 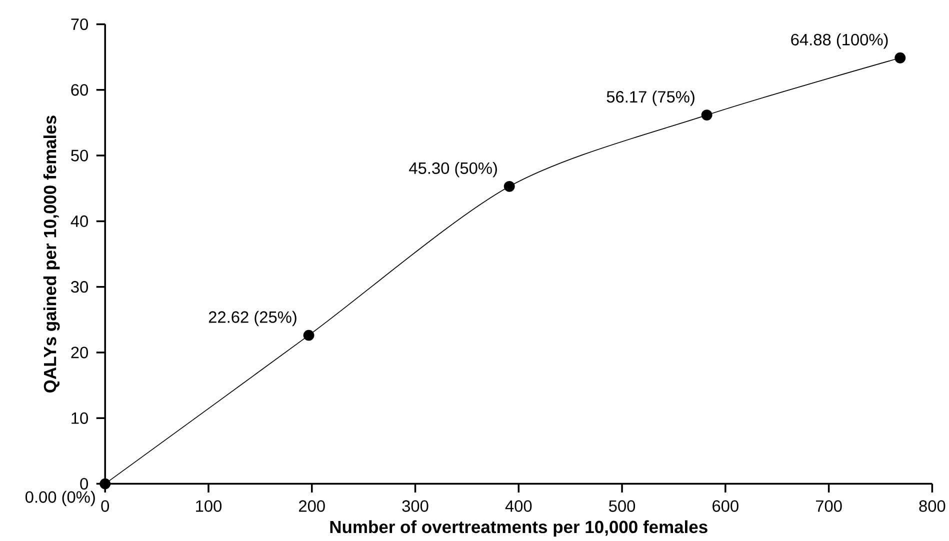 What do you see at coordinates (622, 506) in the screenshot?
I see `x-tick-label: 500` at bounding box center [622, 506].